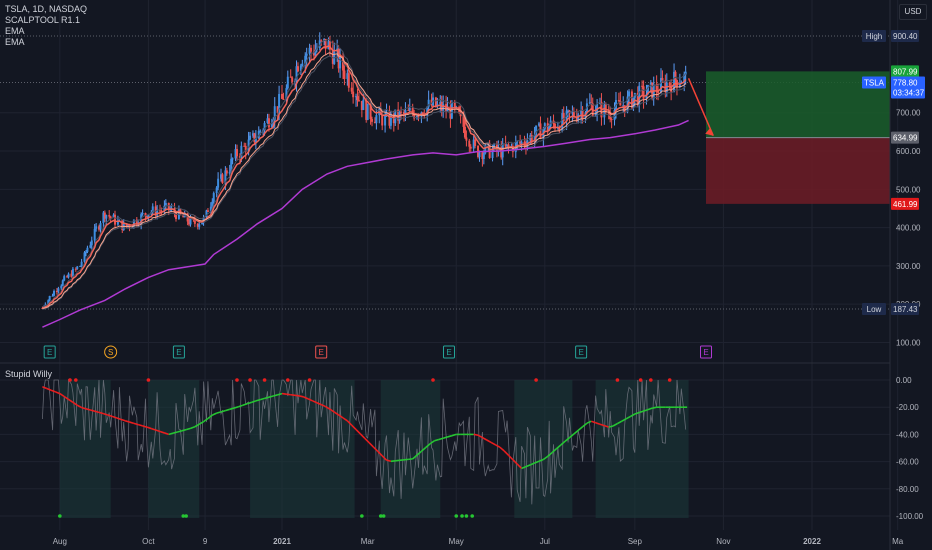 The width and height of the screenshot is (932, 550). I want to click on price-tick-label: 400.00, so click(908, 228).